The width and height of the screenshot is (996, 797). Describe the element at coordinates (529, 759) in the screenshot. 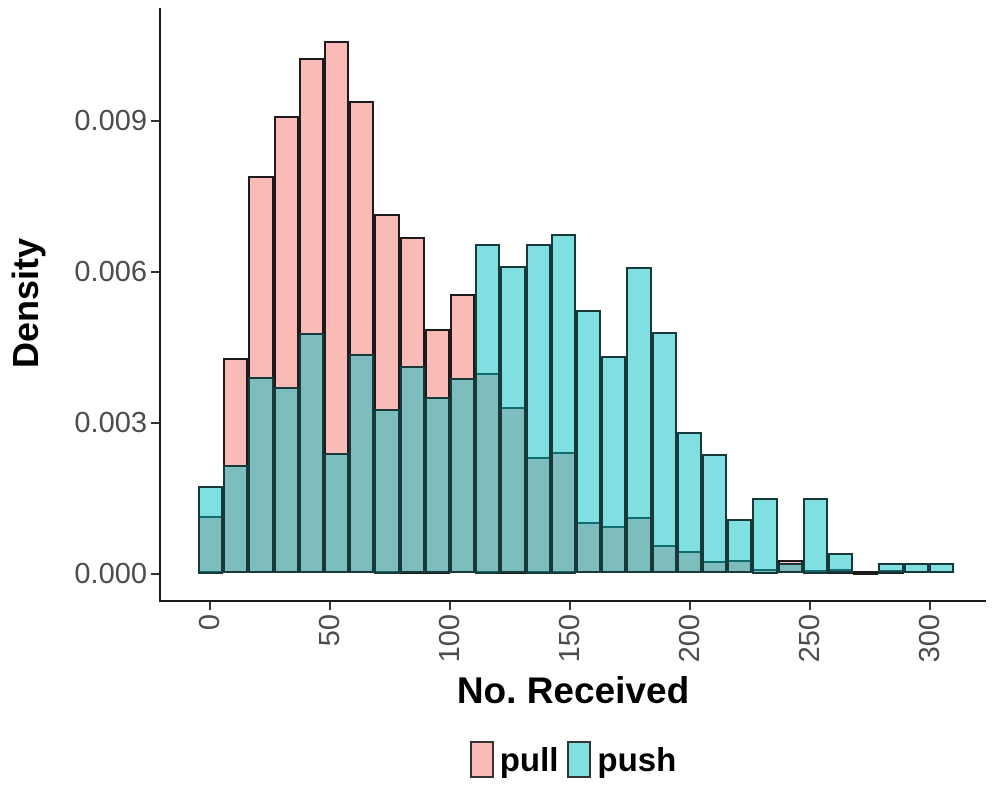

I see `legend-label-pull: pull` at that location.